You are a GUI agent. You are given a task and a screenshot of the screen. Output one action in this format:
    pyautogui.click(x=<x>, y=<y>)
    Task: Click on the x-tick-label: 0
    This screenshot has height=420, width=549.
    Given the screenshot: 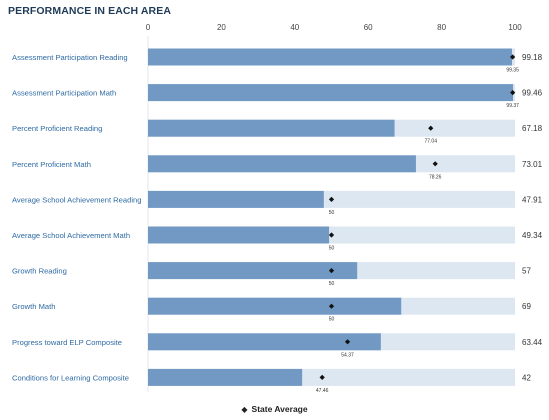 What is the action you would take?
    pyautogui.click(x=148, y=27)
    